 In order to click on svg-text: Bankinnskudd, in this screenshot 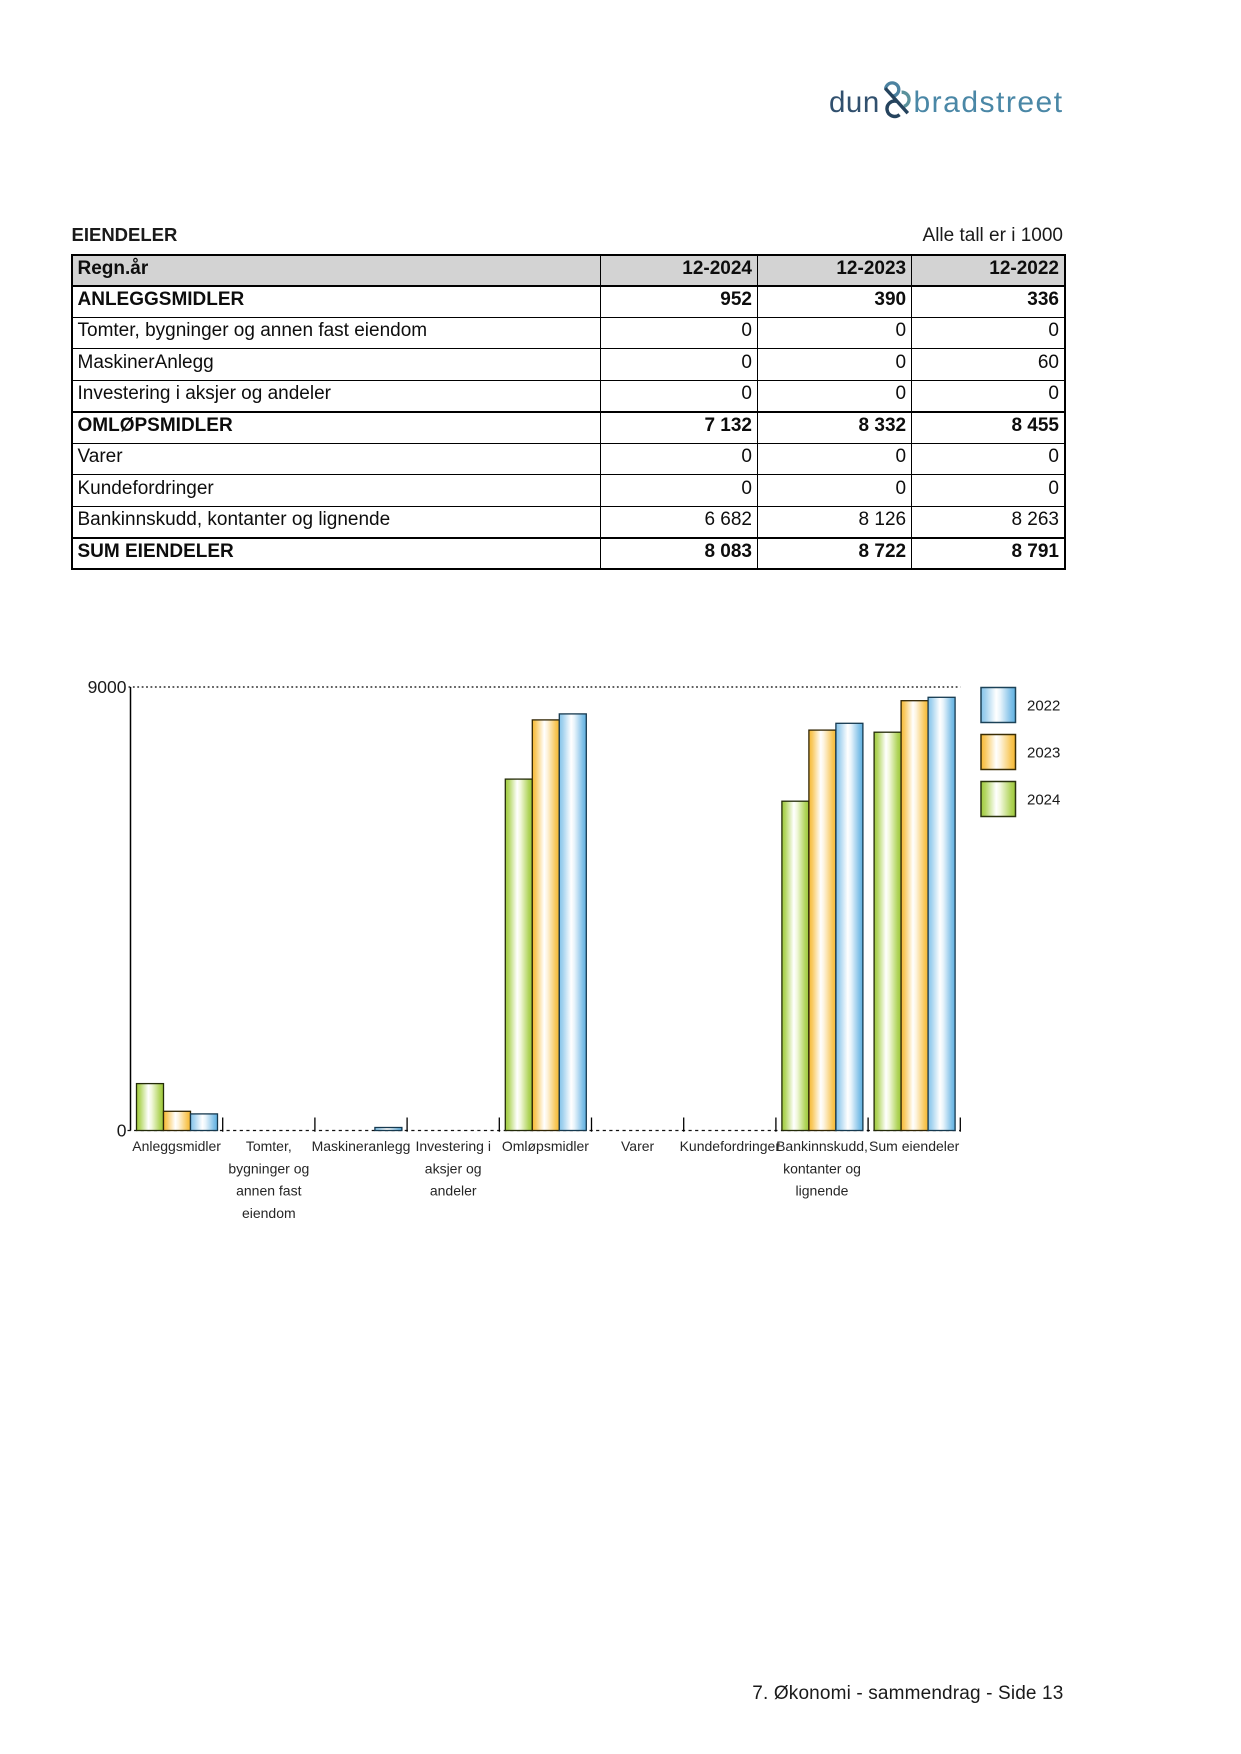, I will do `click(822, 1146)`.